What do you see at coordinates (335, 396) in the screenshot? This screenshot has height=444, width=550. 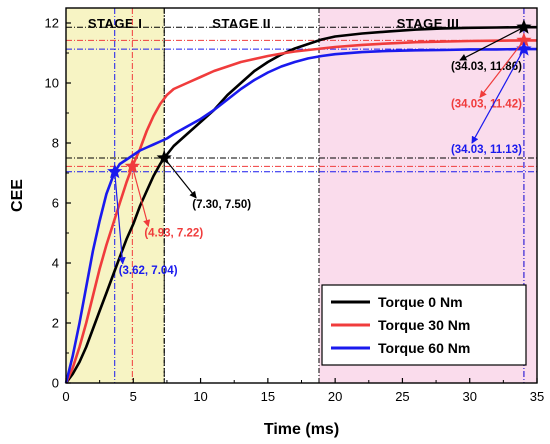 I see `x-tick-label: 20` at bounding box center [335, 396].